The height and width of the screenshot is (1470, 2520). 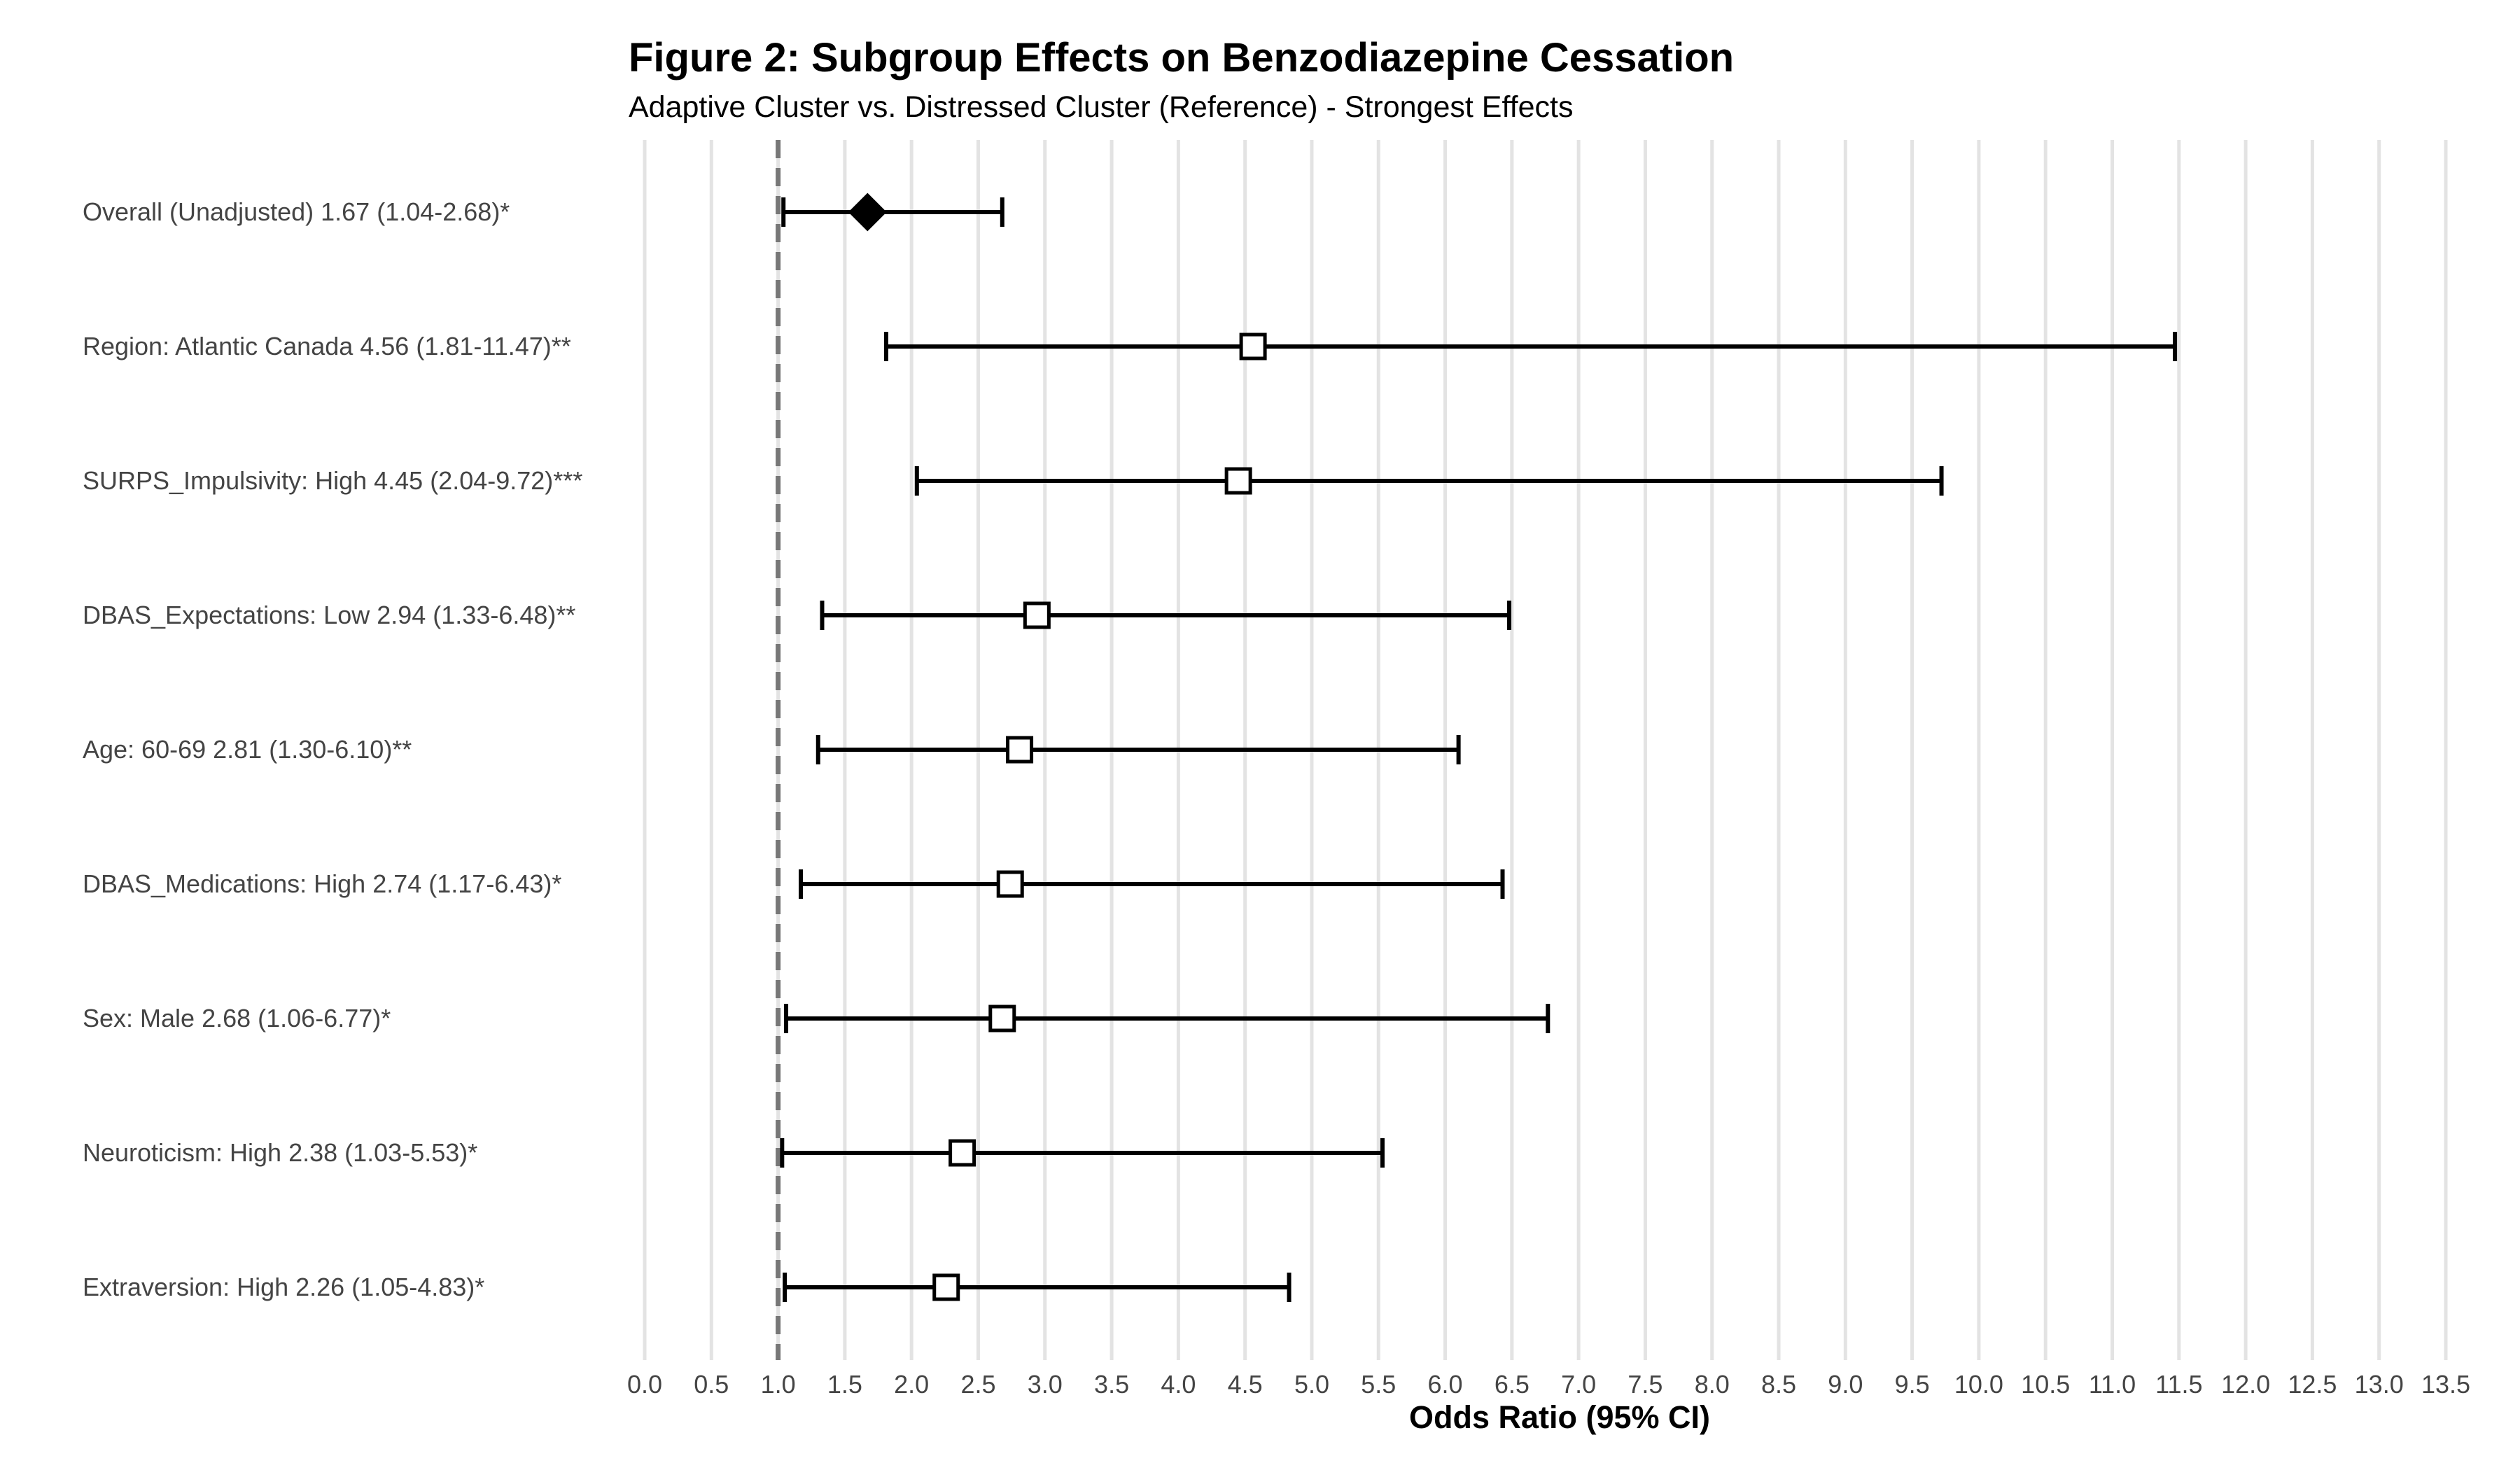 I want to click on x-tick-label: 13.0, so click(x=2379, y=1384).